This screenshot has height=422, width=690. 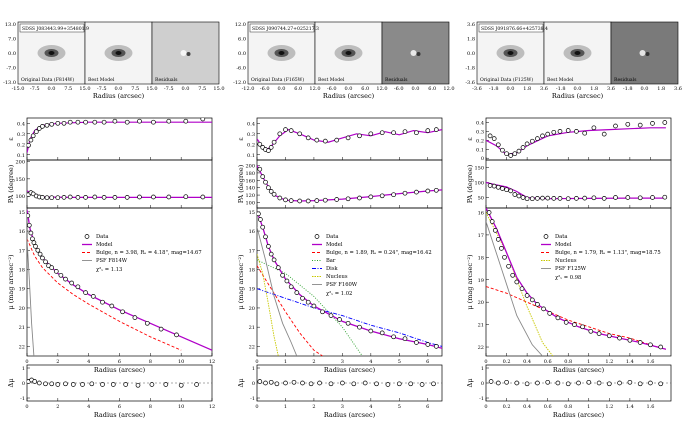 What do you see at coordinates (479, 169) in the screenshot?
I see `ytick-label: 150` at bounding box center [479, 169].